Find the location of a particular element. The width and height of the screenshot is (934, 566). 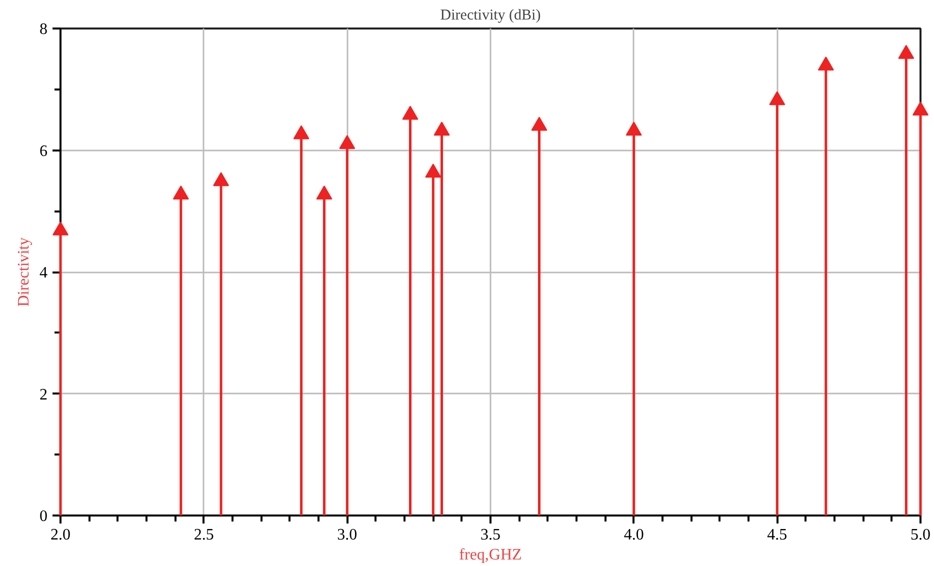

x-tick-label: 5.0 is located at coordinates (920, 535).